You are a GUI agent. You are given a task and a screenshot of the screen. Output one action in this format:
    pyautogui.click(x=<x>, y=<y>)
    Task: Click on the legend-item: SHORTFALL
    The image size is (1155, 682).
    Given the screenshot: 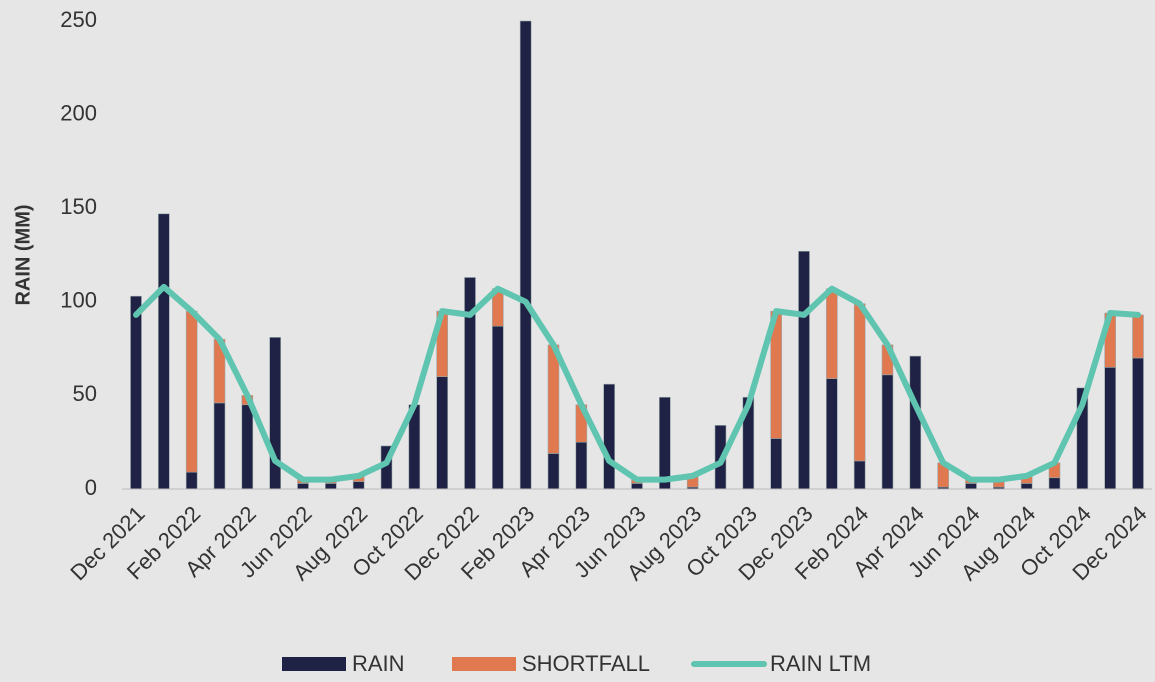 What is the action you would take?
    pyautogui.click(x=551, y=663)
    